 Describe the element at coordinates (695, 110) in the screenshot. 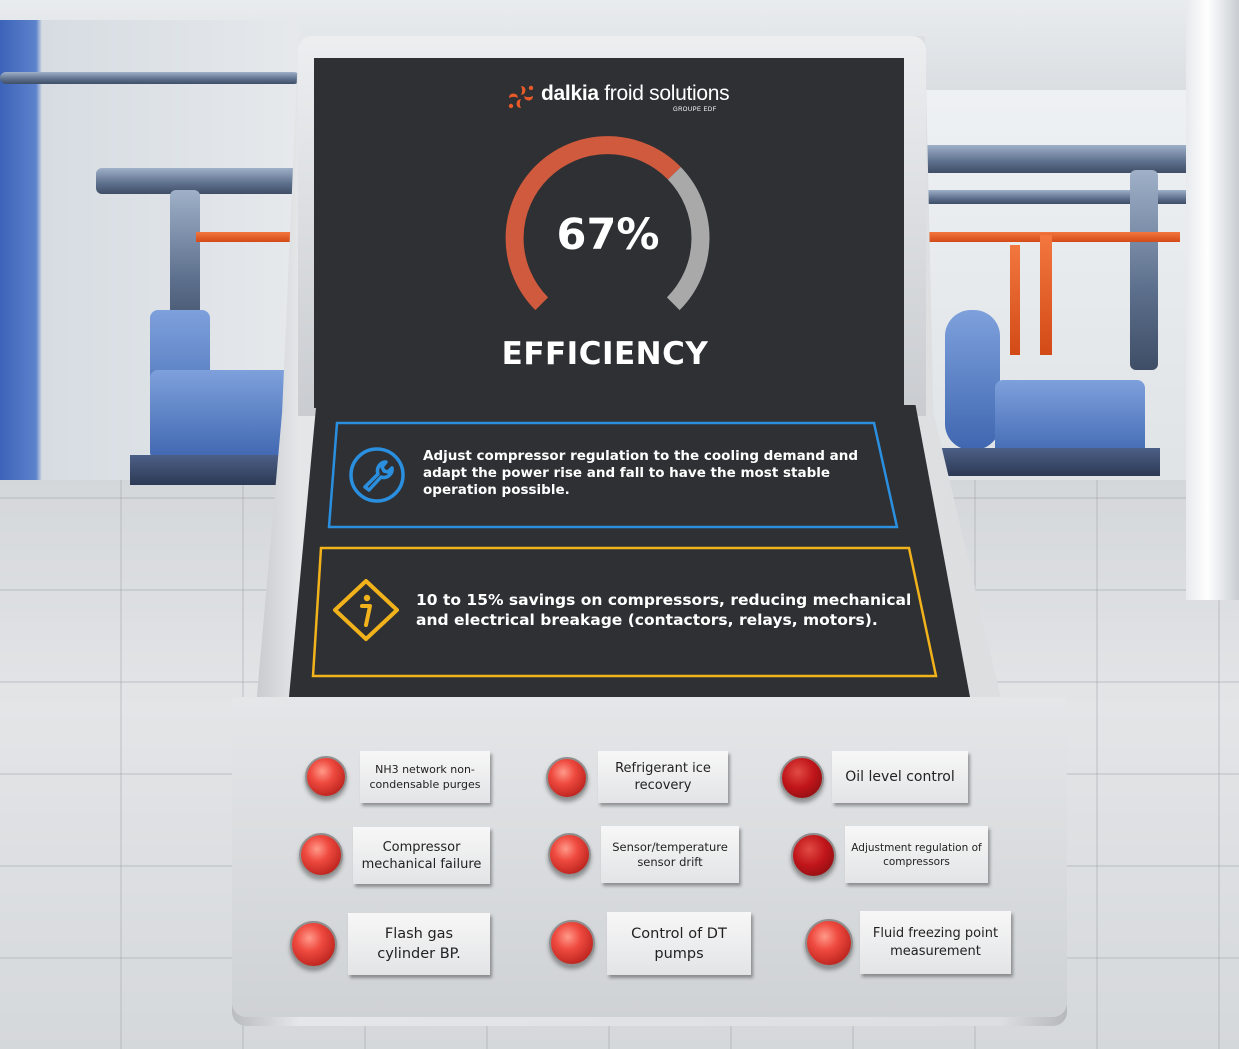

I see `brand-group: GROUPE EDF` at that location.